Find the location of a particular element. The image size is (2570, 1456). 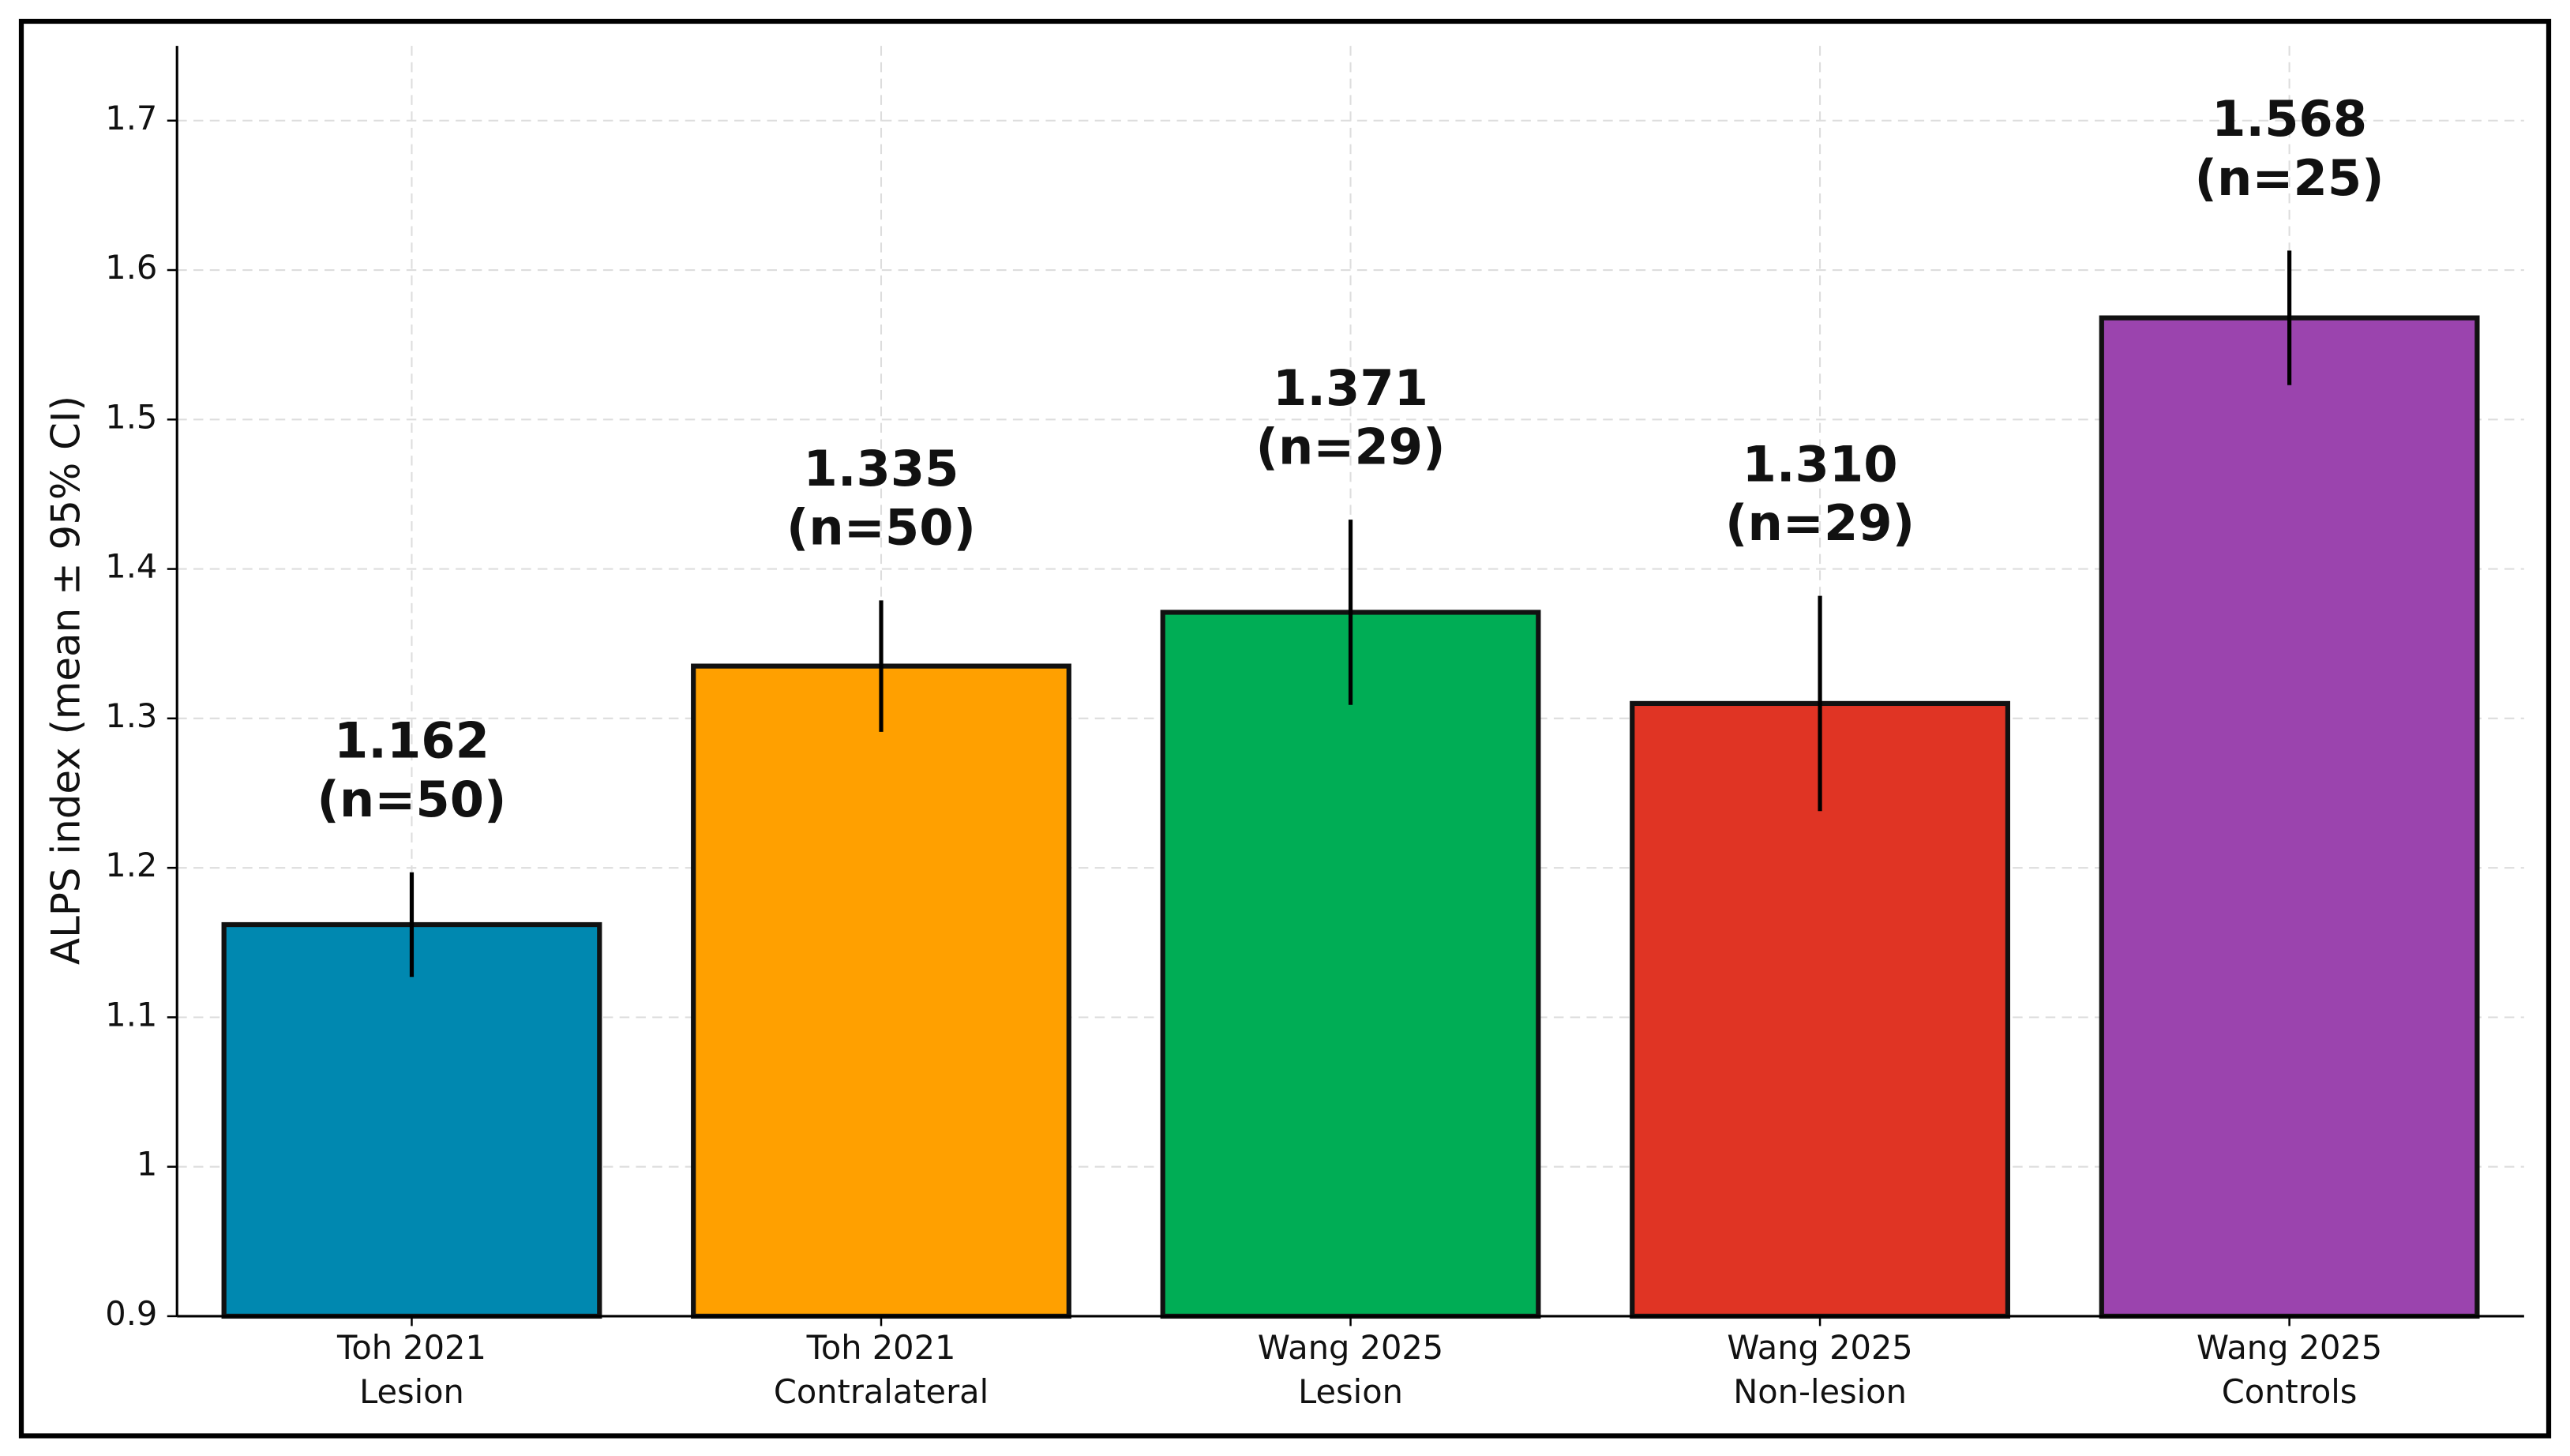

y-tick-label: 0.9 is located at coordinates (131, 1313).